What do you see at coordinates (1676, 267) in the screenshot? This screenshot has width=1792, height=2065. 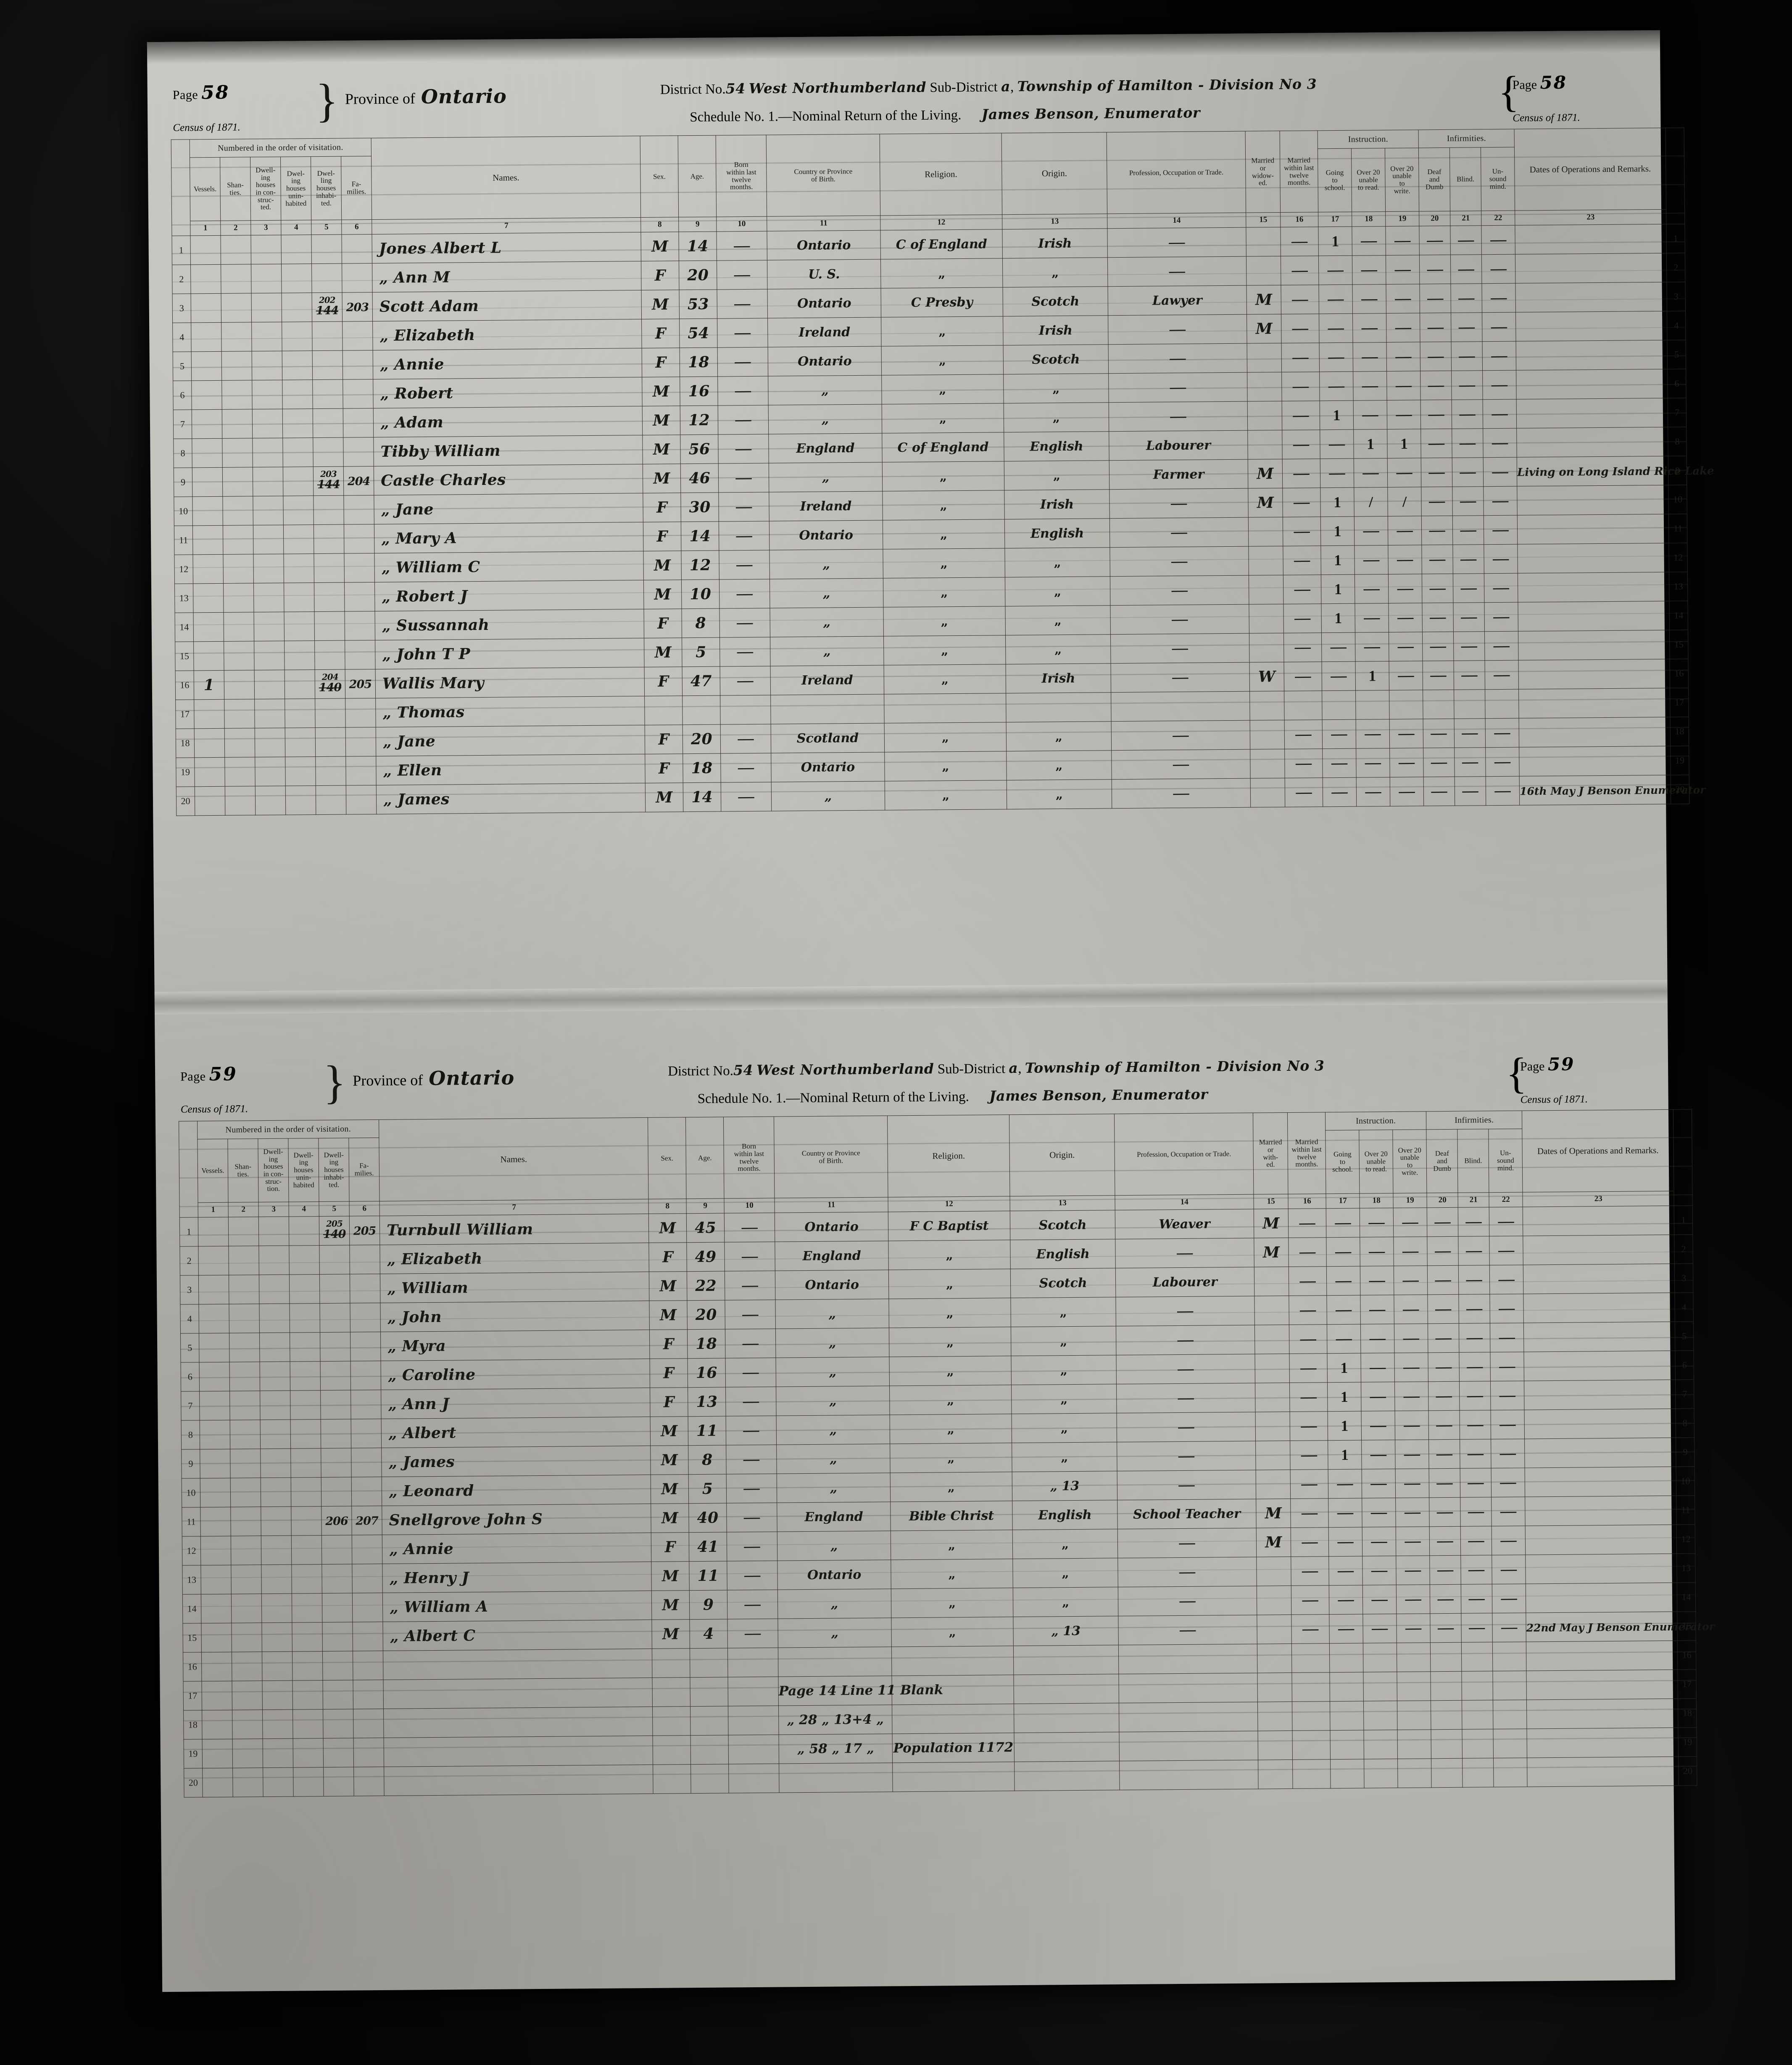 I see `row-number-right: 2` at bounding box center [1676, 267].